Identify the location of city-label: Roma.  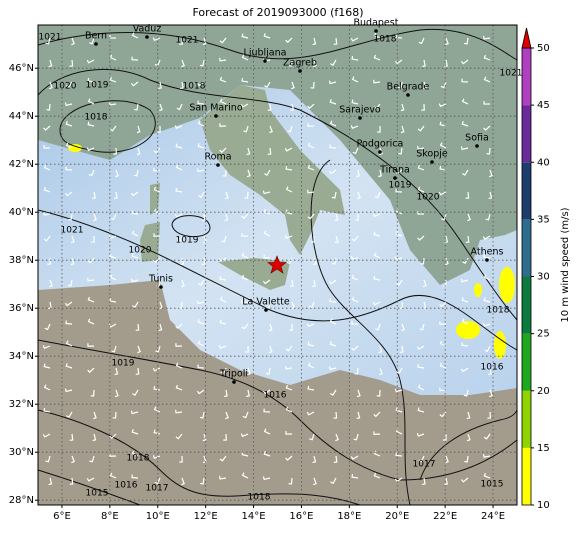
(217, 157).